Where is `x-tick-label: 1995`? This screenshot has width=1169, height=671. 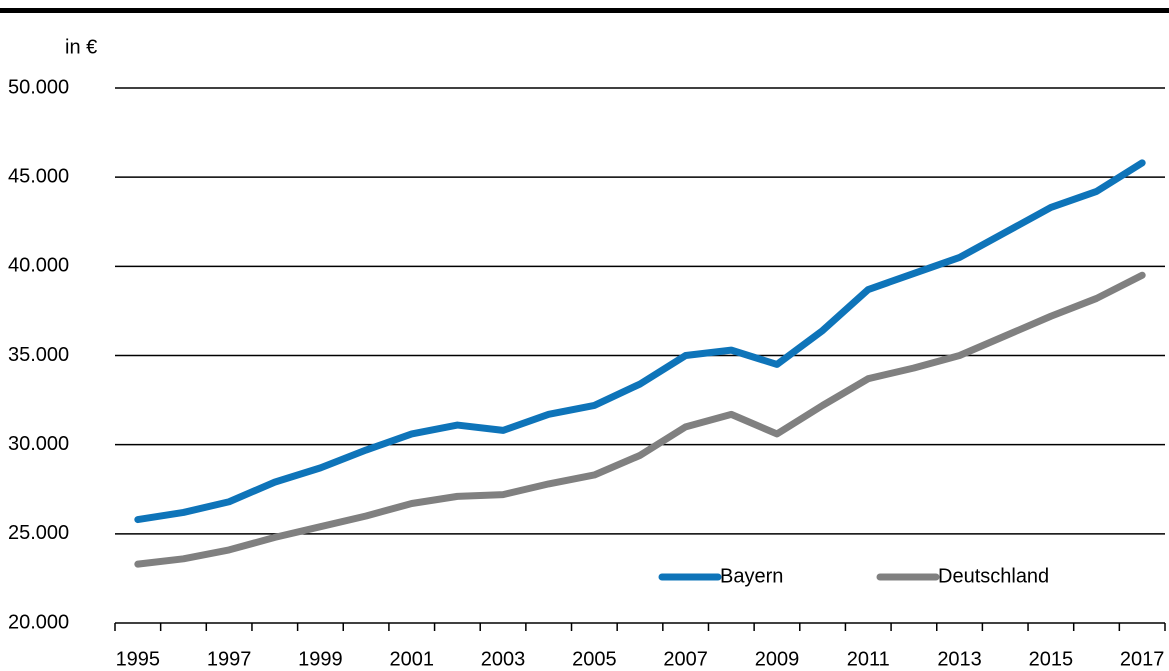
x-tick-label: 1995 is located at coordinates (138, 659).